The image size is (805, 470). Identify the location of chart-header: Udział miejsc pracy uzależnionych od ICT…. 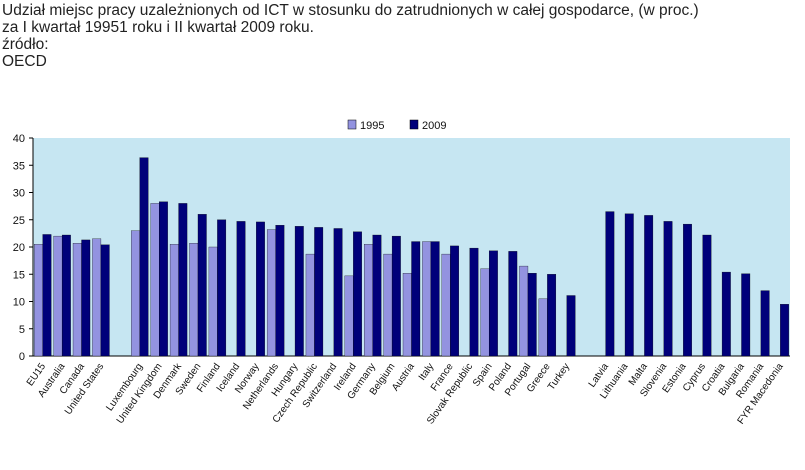
(402, 36).